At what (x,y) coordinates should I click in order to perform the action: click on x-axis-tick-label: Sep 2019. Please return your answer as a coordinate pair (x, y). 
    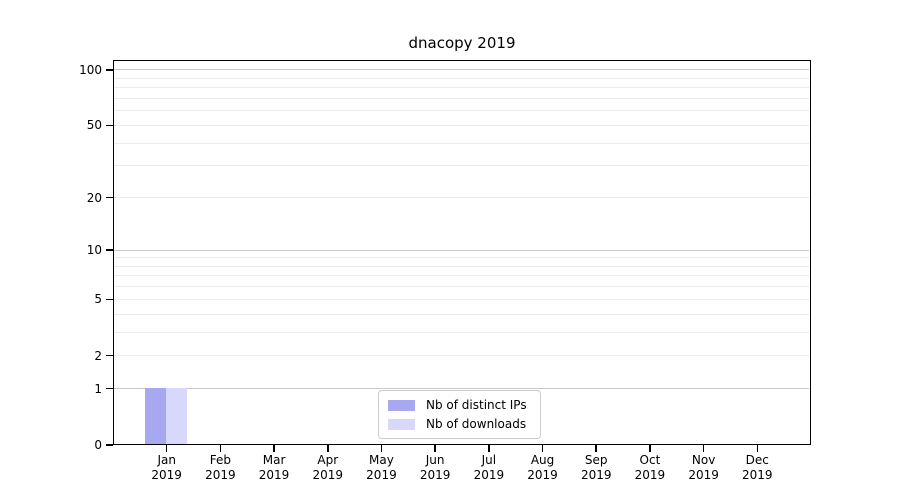
    Looking at the image, I should click on (596, 468).